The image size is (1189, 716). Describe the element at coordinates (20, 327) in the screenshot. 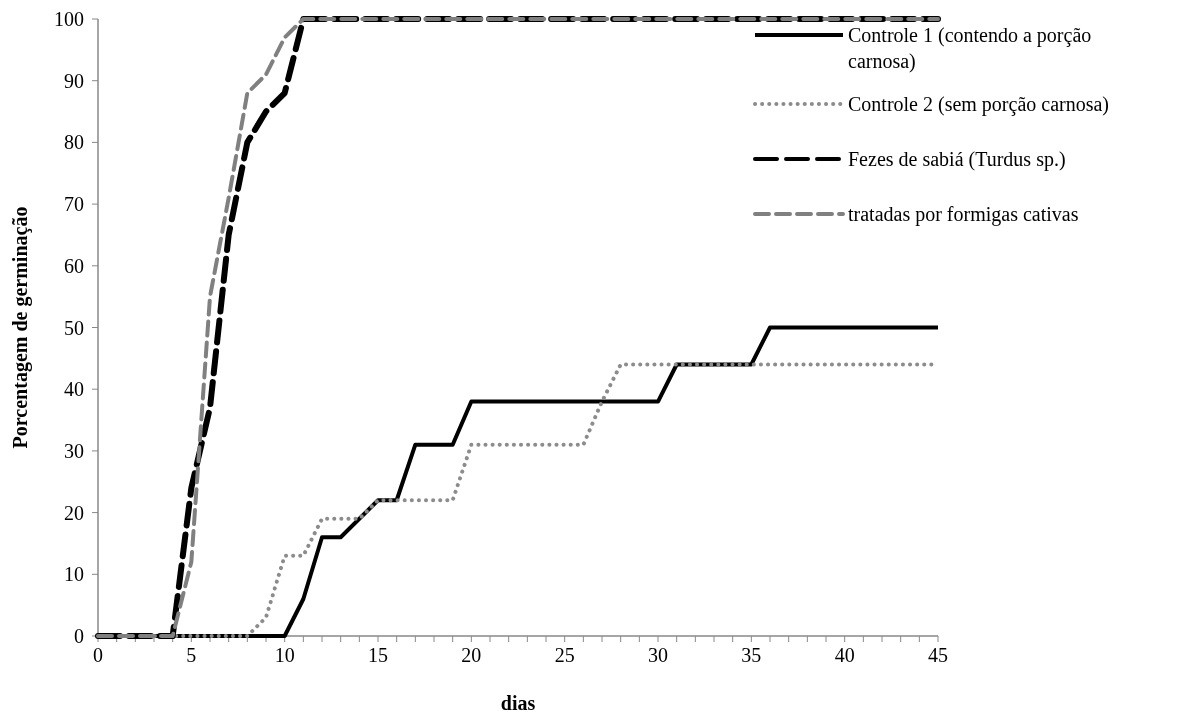

I see `y-axis-title: Porcentagem de germinação` at that location.